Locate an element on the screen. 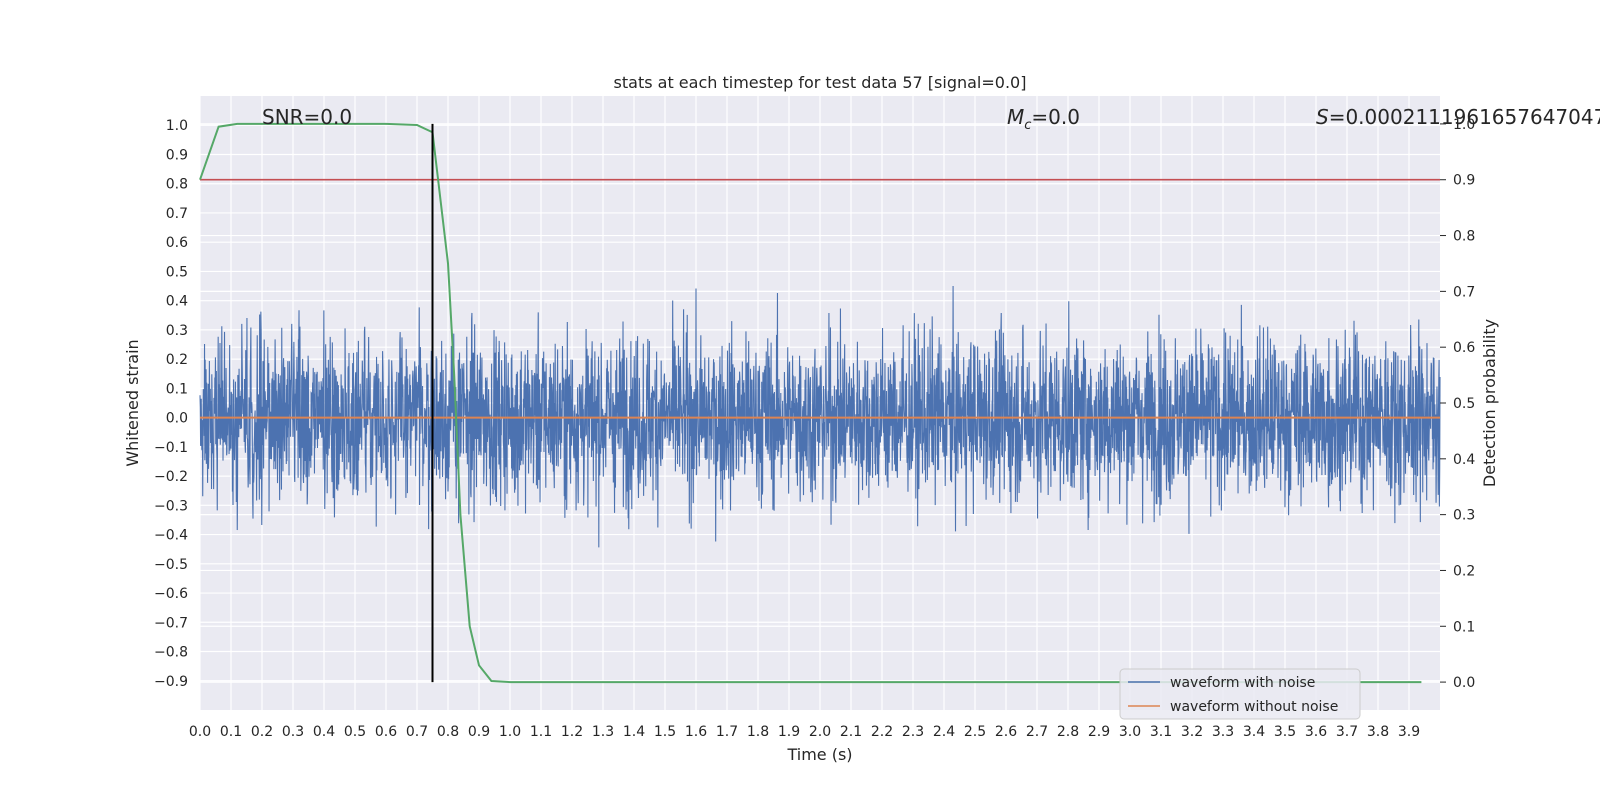 The height and width of the screenshot is (800, 1600). x-tick-label: 1.0 is located at coordinates (510, 732).